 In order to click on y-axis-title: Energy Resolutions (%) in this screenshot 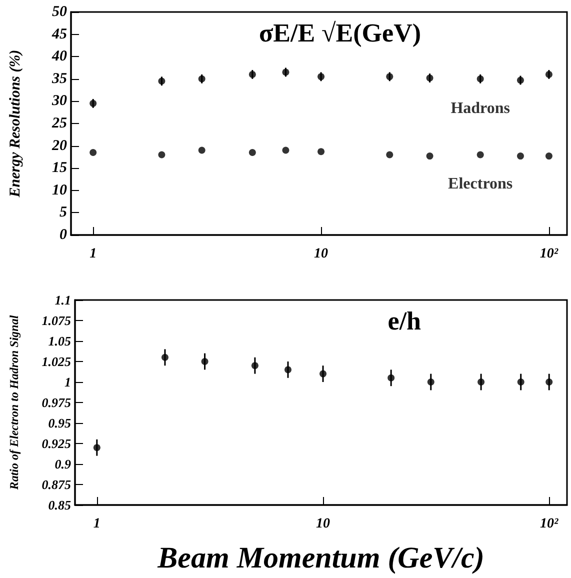, I will do `click(16, 124)`.